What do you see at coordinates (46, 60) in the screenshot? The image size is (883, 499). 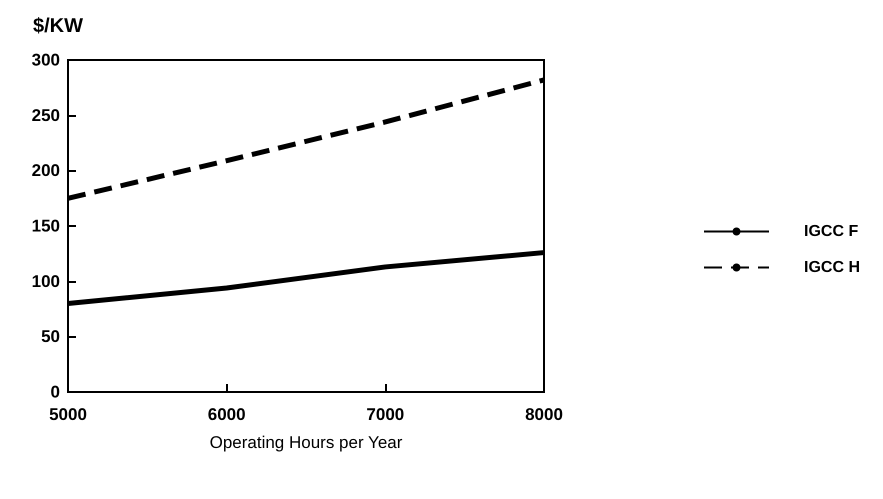 I see `y-tick-label: 300` at bounding box center [46, 60].